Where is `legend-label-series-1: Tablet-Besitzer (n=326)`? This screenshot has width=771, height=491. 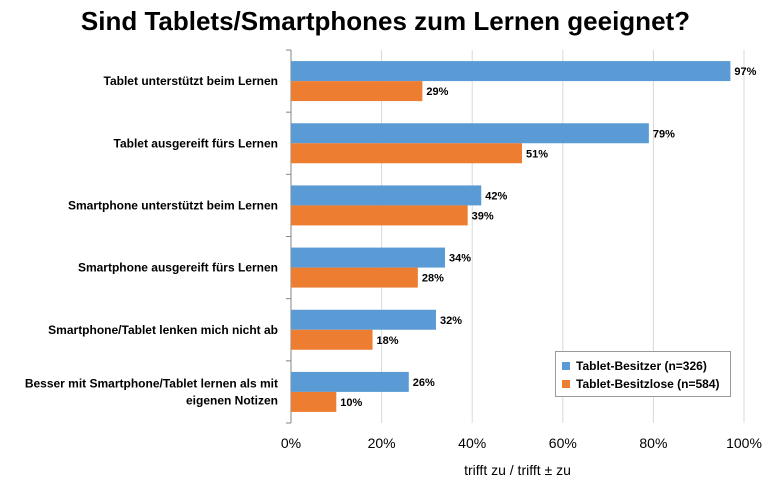
legend-label-series-1: Tablet-Besitzer (n=326) is located at coordinates (641, 366).